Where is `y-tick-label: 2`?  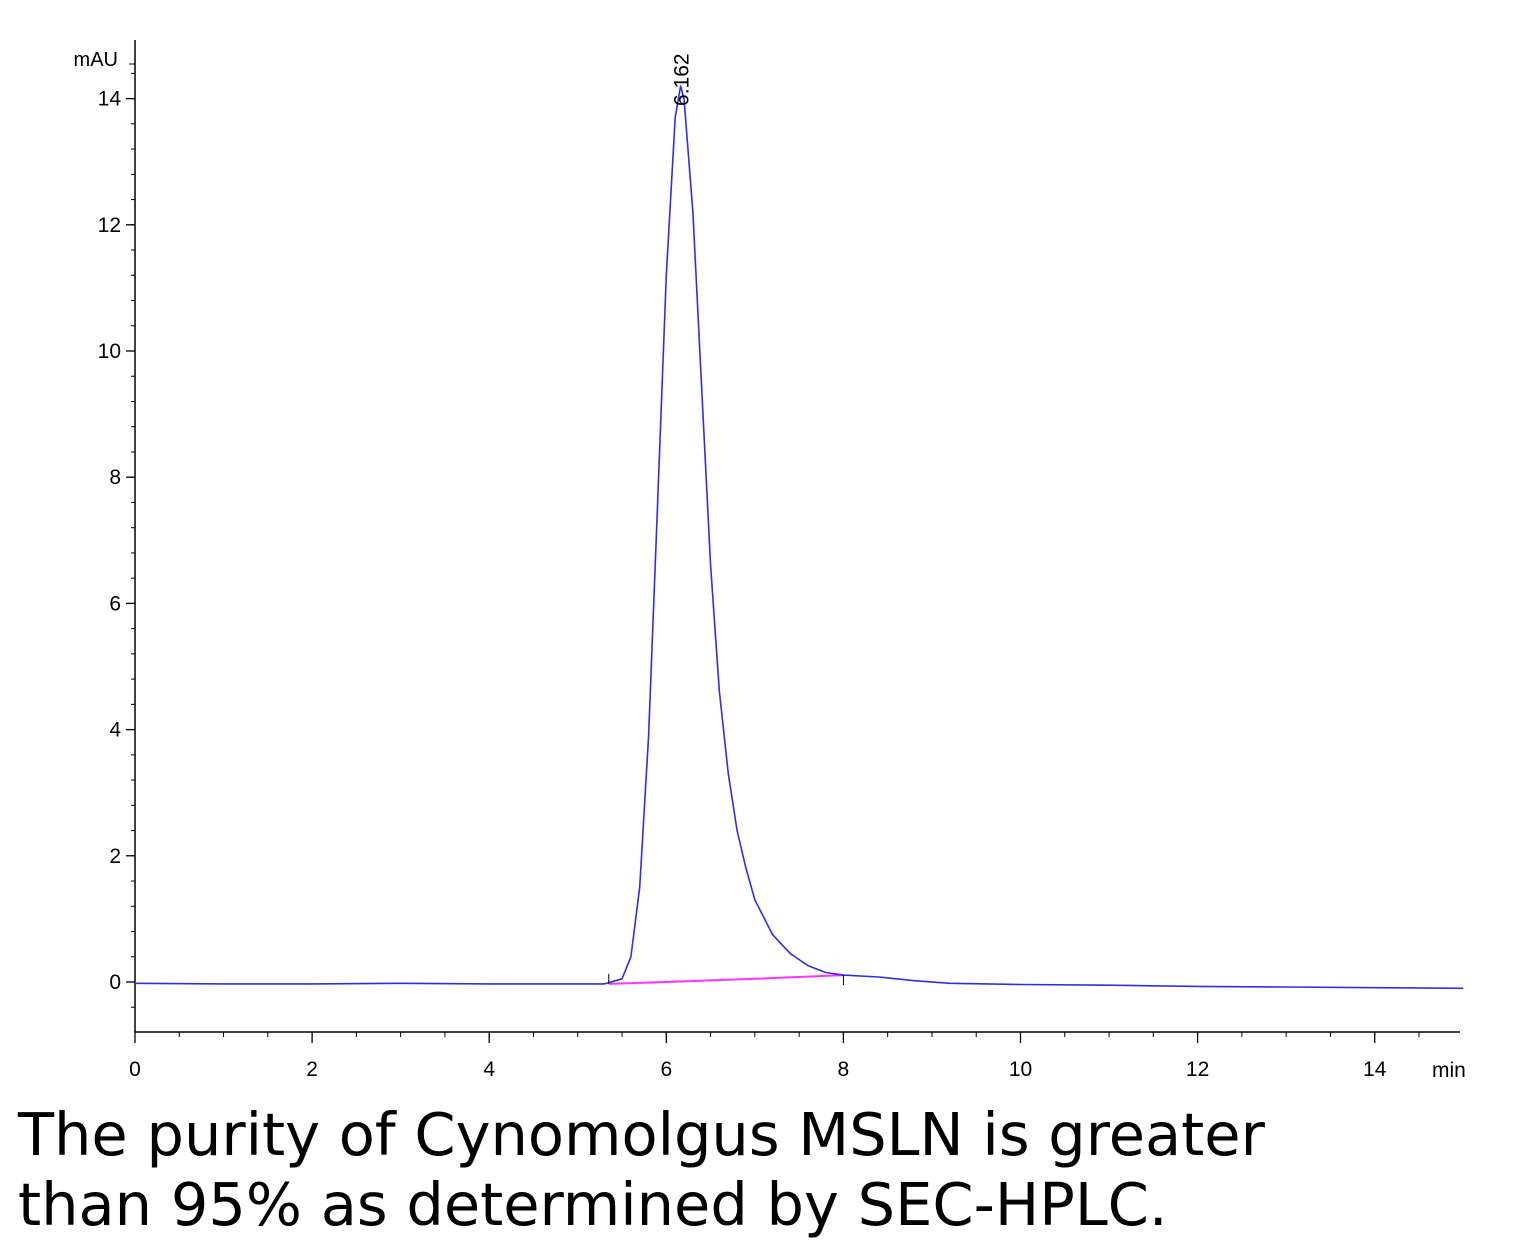
y-tick-label: 2 is located at coordinates (115, 856).